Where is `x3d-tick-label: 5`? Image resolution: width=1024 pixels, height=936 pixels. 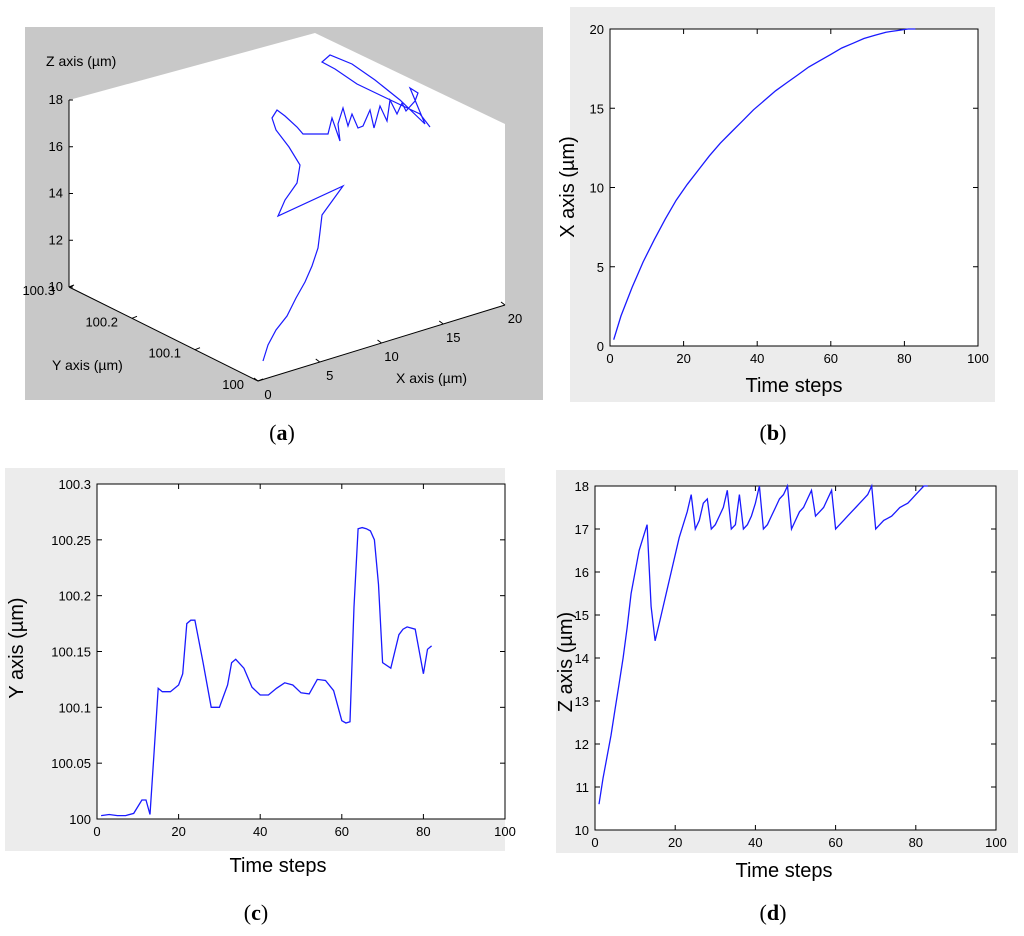 x3d-tick-label: 5 is located at coordinates (329, 375).